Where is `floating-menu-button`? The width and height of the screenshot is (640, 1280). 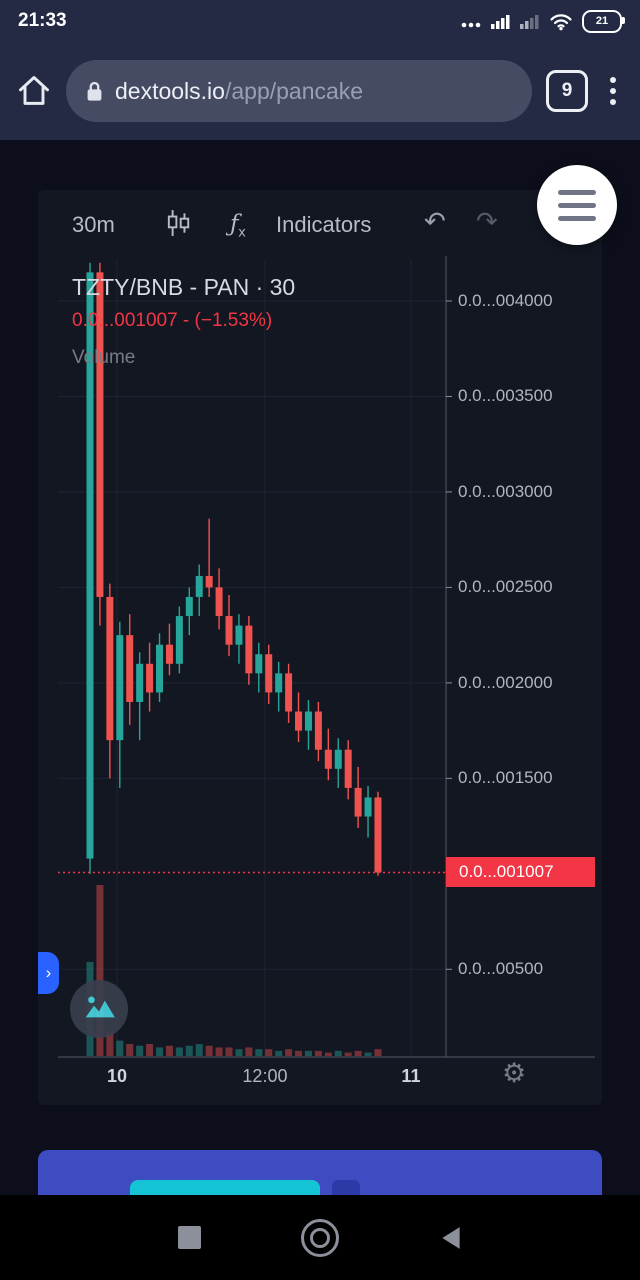 floating-menu-button is located at coordinates (577, 205).